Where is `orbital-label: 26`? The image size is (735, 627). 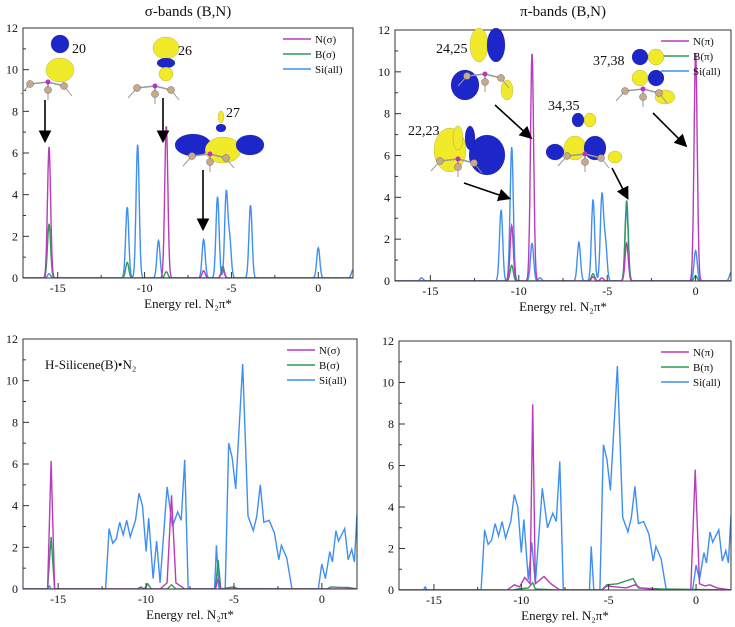 orbital-label: 26 is located at coordinates (185, 51).